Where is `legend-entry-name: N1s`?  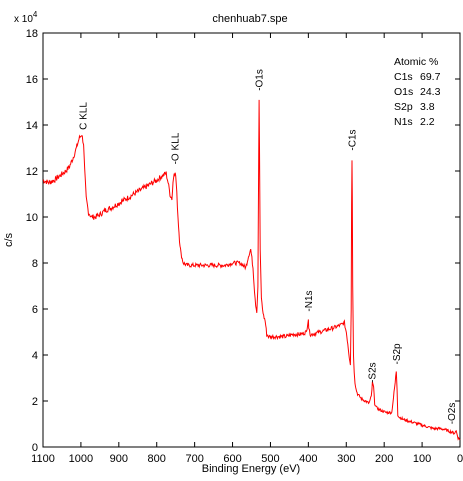
legend-entry-name: N1s is located at coordinates (403, 122).